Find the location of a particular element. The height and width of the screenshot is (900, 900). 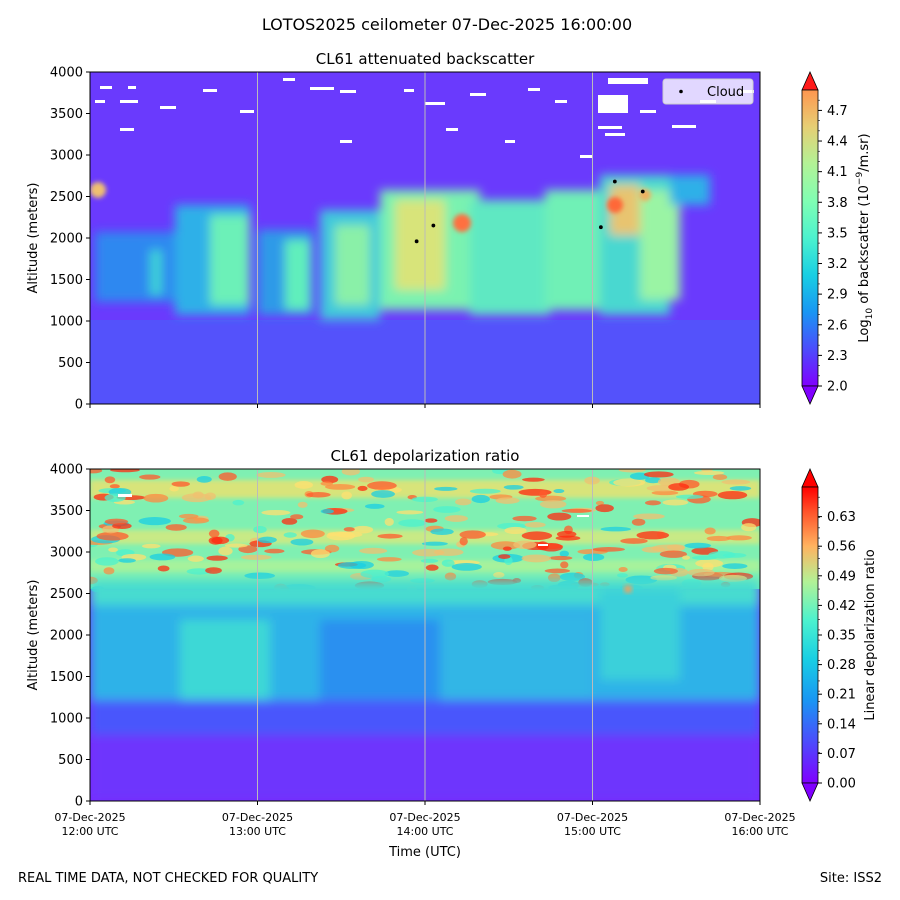

depolarization-ylabel: Altitude (meters) is located at coordinates (33, 635).